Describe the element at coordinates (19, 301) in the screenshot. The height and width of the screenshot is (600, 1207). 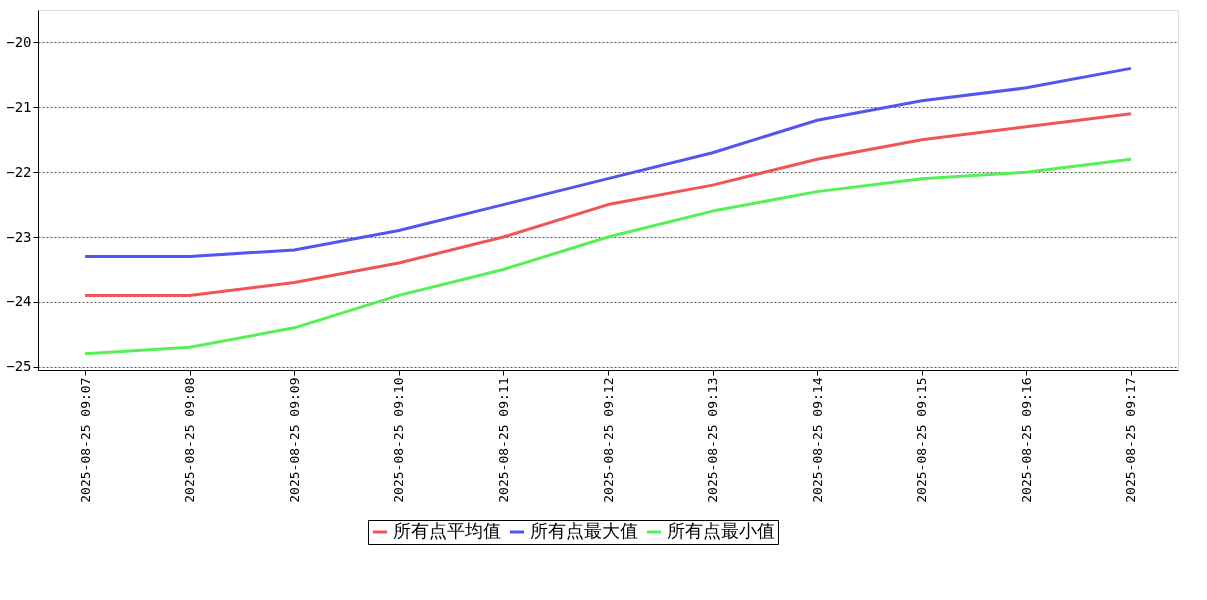
I see `y-tick-label: −24` at that location.